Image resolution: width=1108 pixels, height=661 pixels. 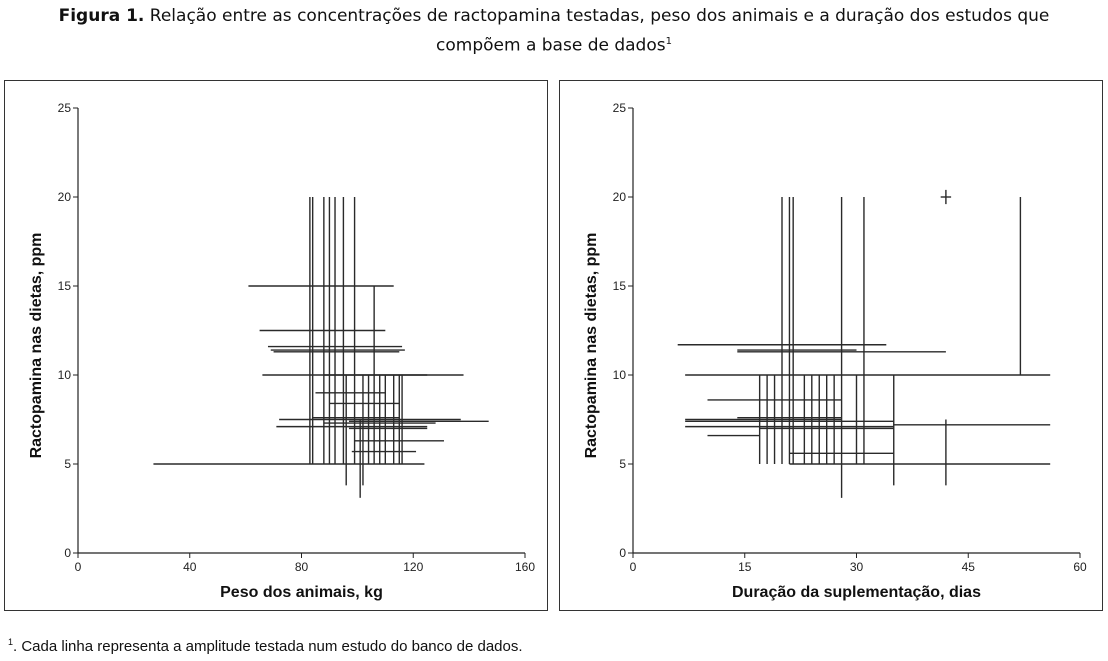 What do you see at coordinates (1080, 567) in the screenshot?
I see `x-tick-label: 60` at bounding box center [1080, 567].